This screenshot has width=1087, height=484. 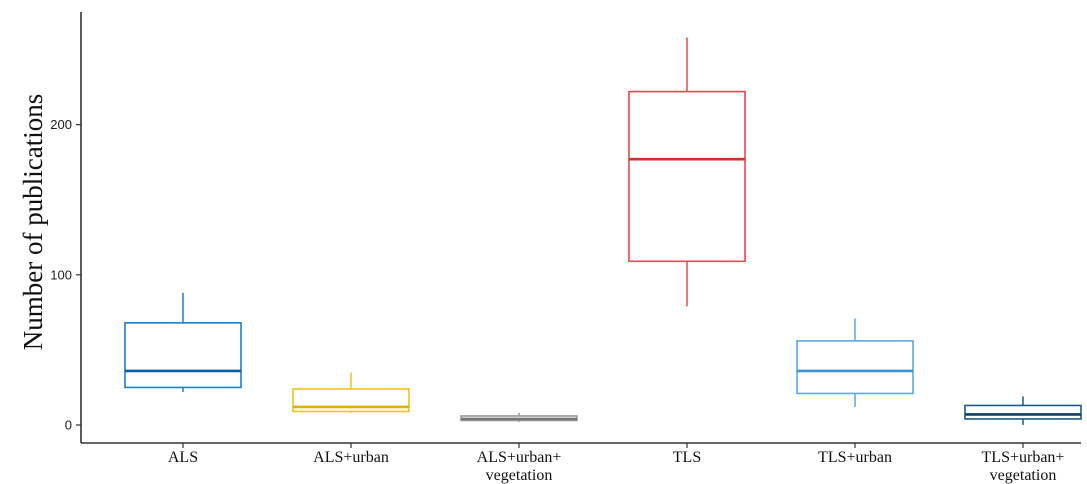 What do you see at coordinates (519, 457) in the screenshot?
I see `x-tick-label-line: ALS+urban+` at bounding box center [519, 457].